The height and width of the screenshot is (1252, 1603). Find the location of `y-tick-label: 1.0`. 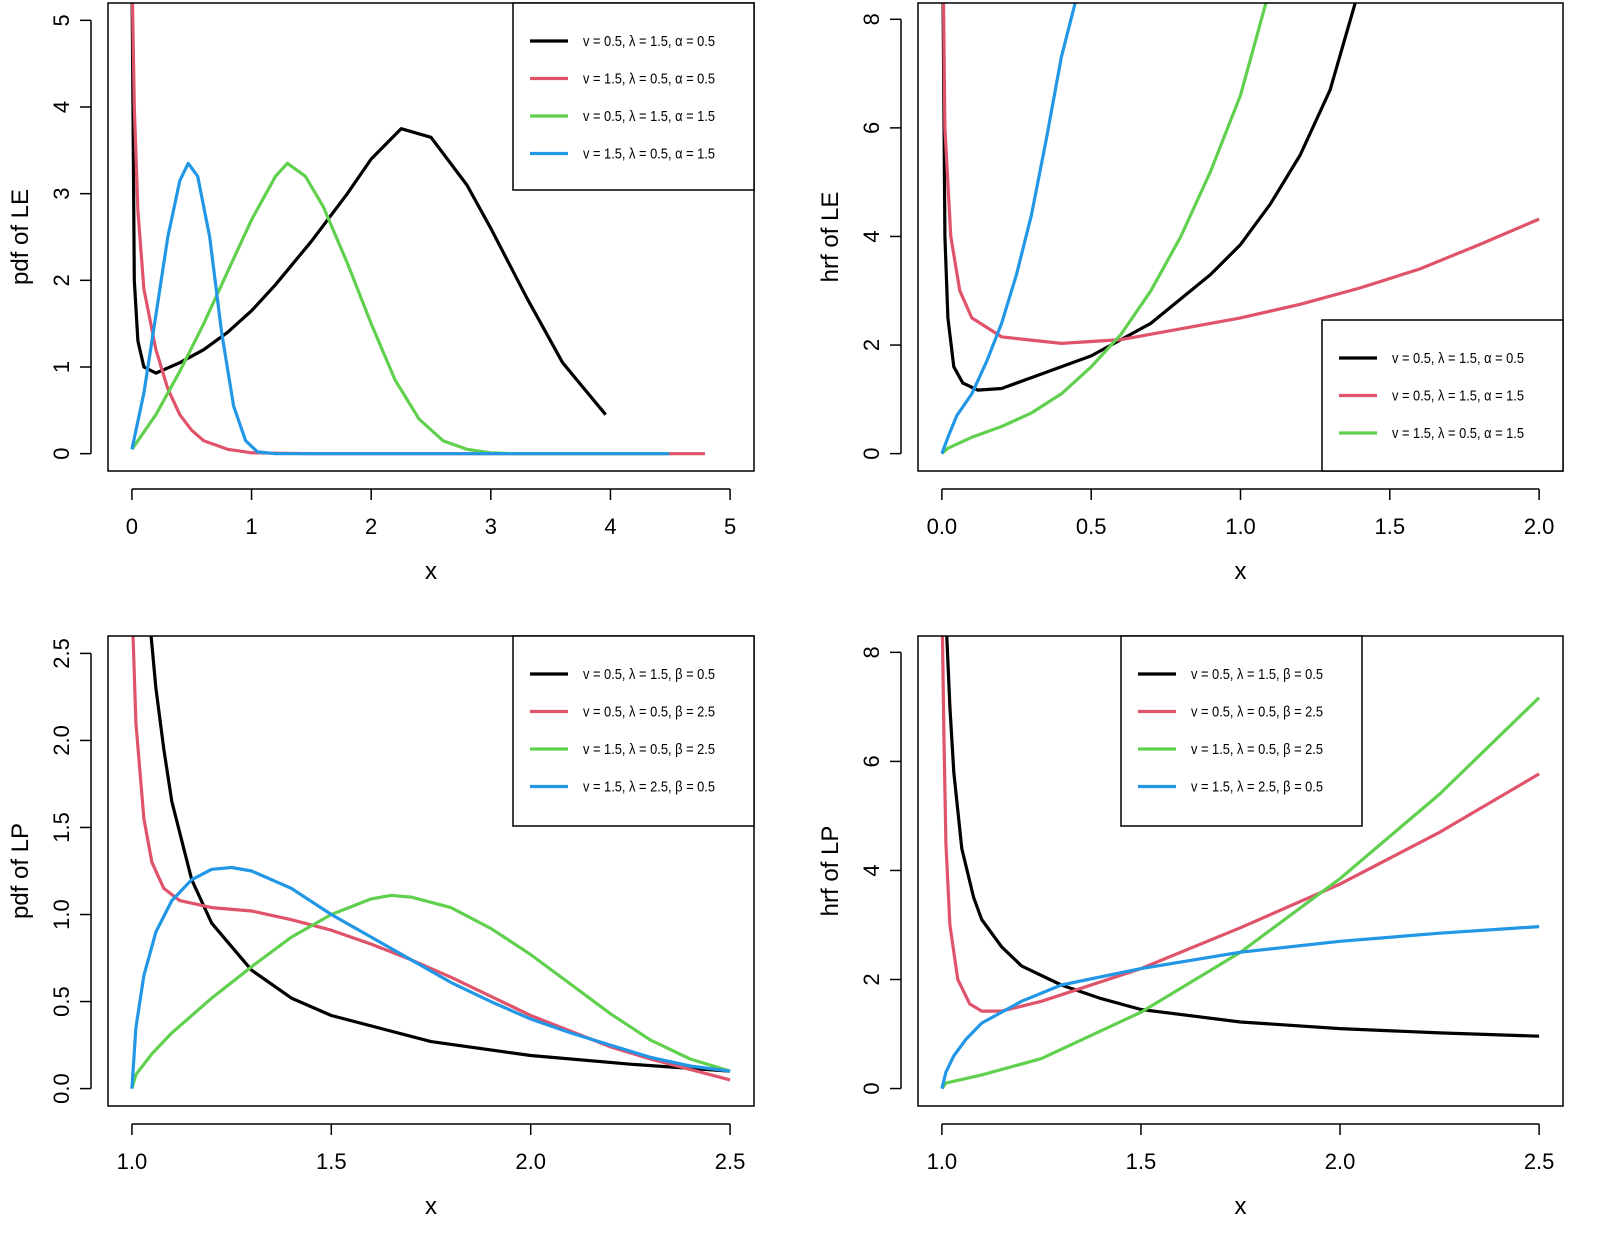

y-tick-label: 1.0 is located at coordinates (61, 914).